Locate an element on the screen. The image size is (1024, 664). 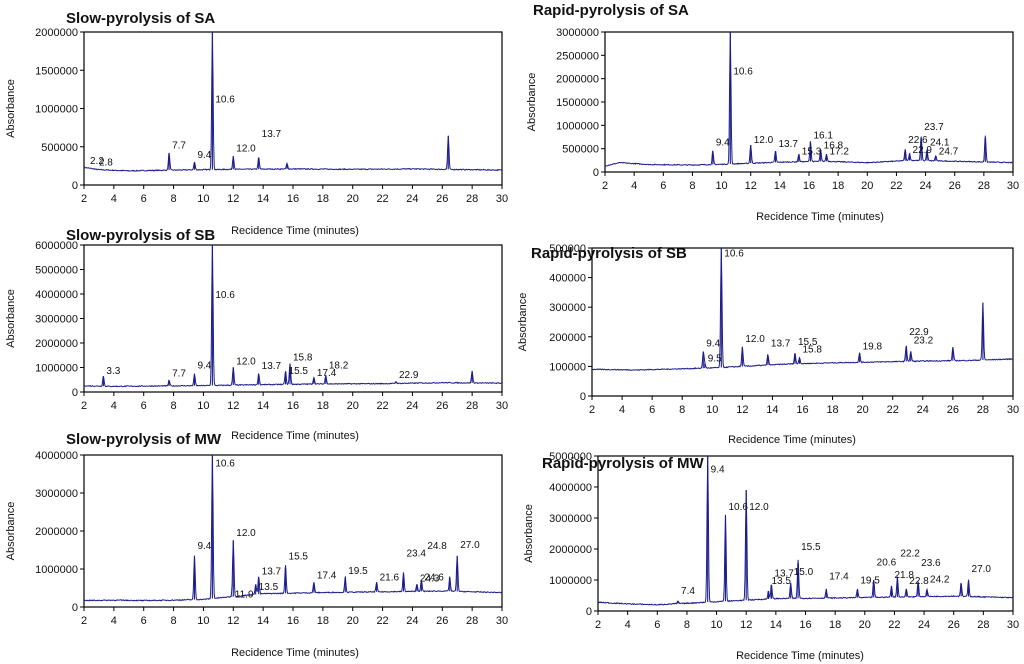
peak-label: 16.8 is located at coordinates (834, 146).